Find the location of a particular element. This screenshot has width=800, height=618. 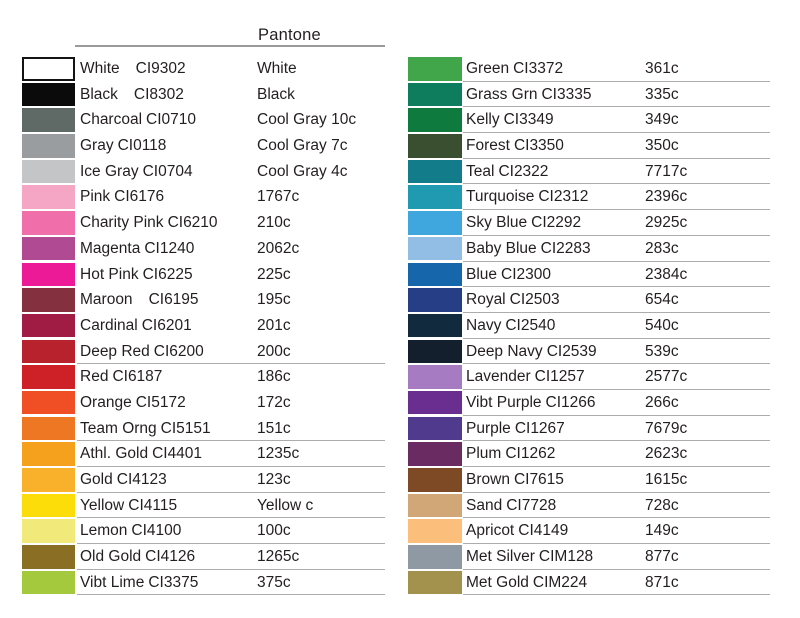

color-label: Magenta CI1240 is located at coordinates (137, 249).